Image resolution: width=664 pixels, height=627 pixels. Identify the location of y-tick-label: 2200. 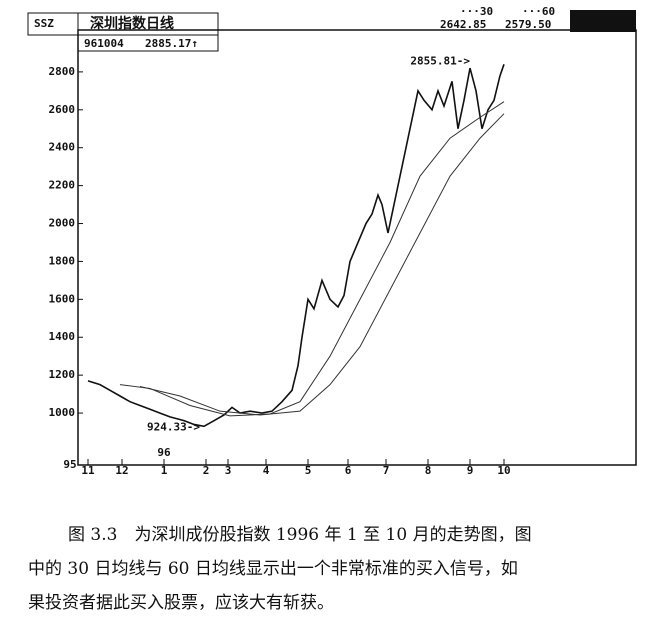
(62, 185).